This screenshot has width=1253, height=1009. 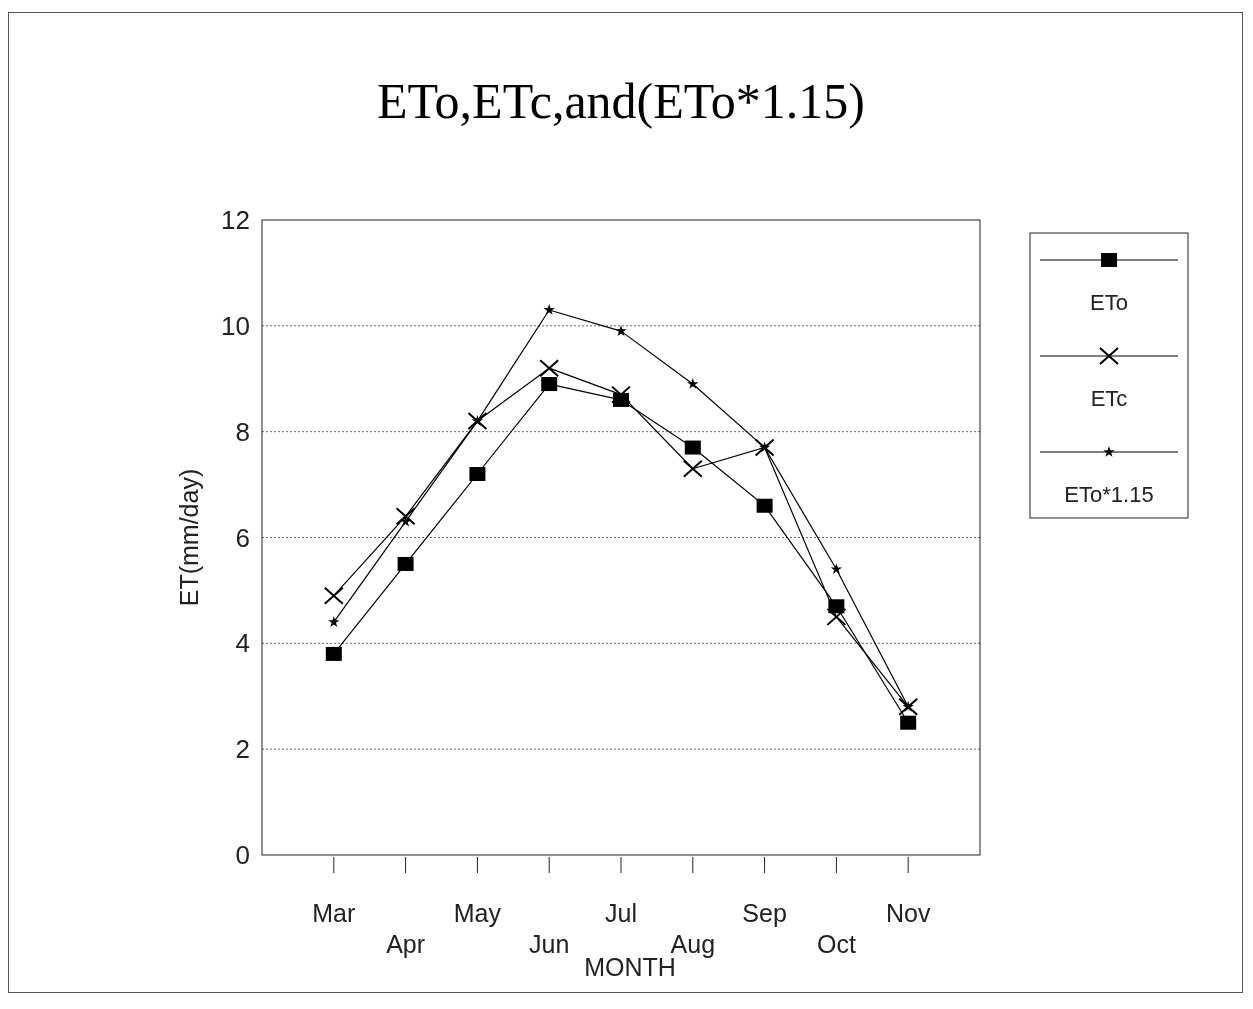 What do you see at coordinates (1109, 302) in the screenshot?
I see `legend-label: ETo` at bounding box center [1109, 302].